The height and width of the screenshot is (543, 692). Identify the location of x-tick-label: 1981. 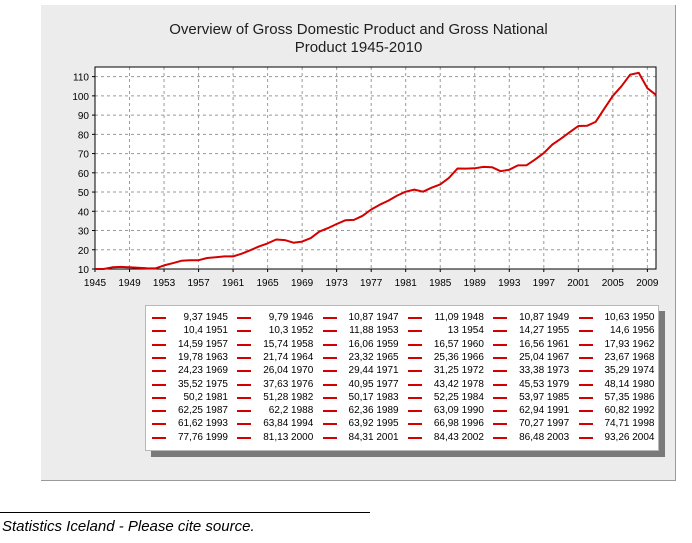
(406, 283).